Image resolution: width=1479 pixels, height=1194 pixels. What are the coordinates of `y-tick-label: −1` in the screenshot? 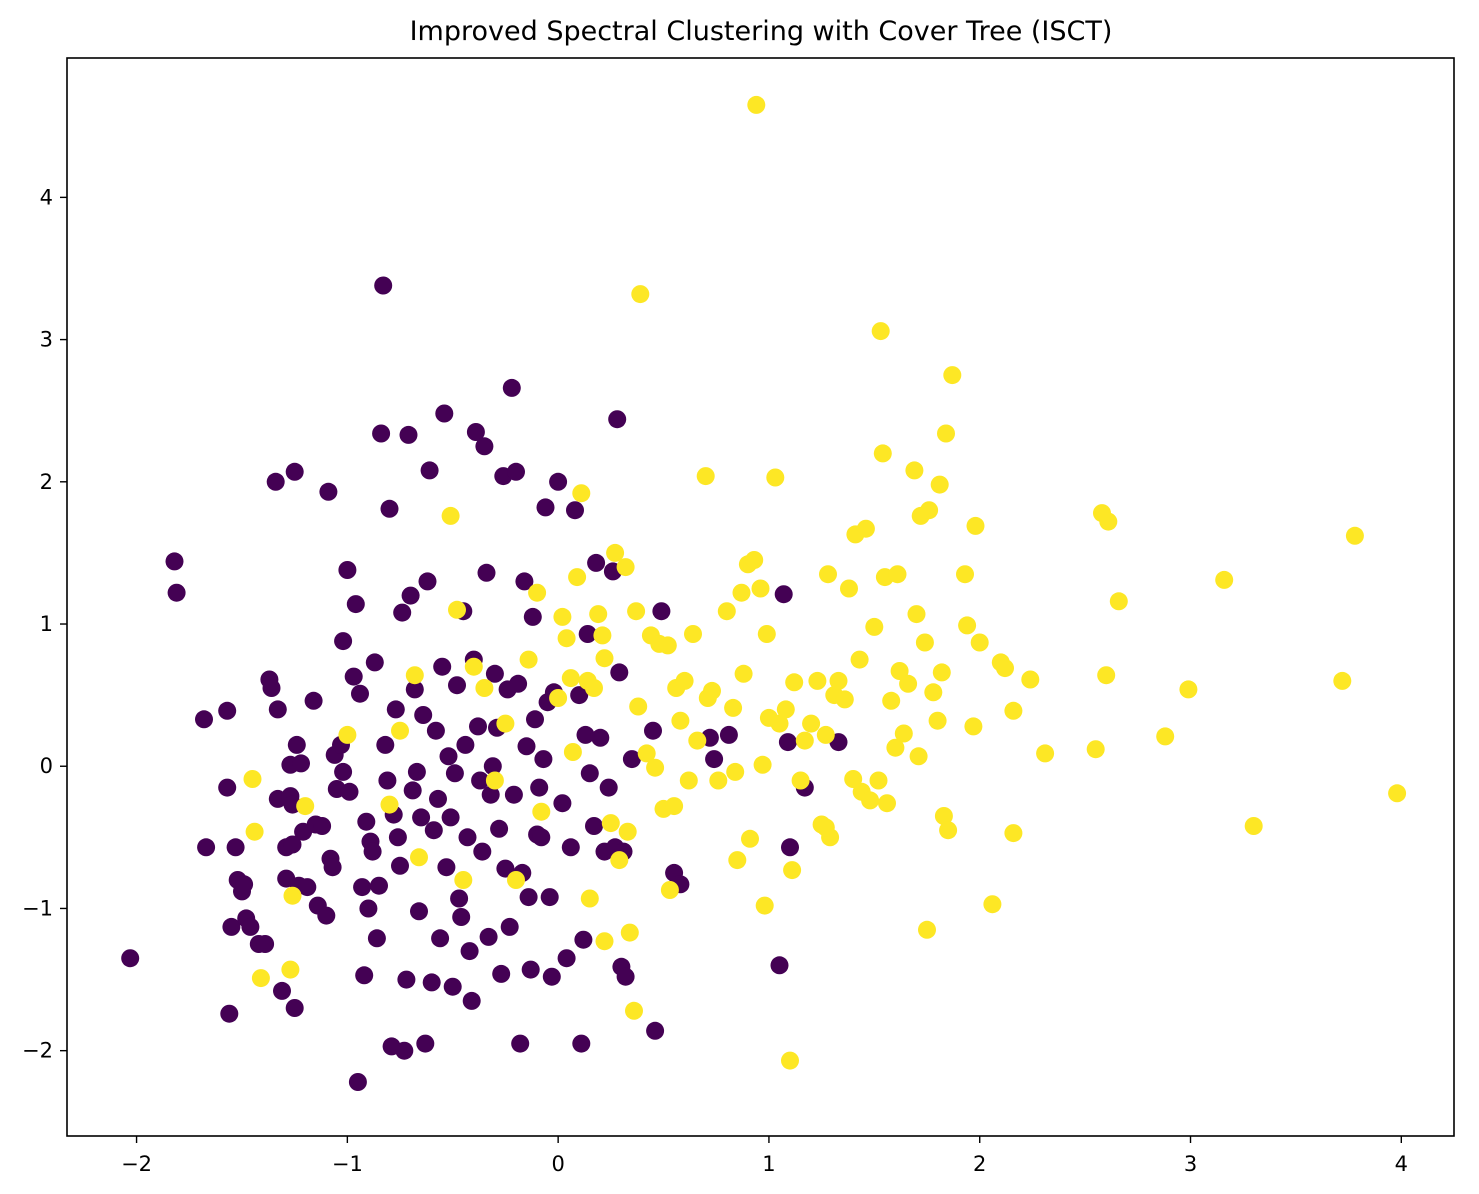 It's located at (37, 908).